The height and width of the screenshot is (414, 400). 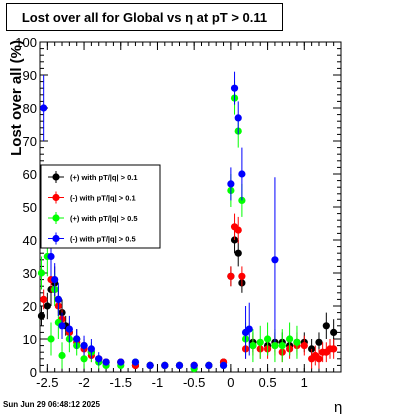 I want to click on x-axis-label: η, so click(x=338, y=406).